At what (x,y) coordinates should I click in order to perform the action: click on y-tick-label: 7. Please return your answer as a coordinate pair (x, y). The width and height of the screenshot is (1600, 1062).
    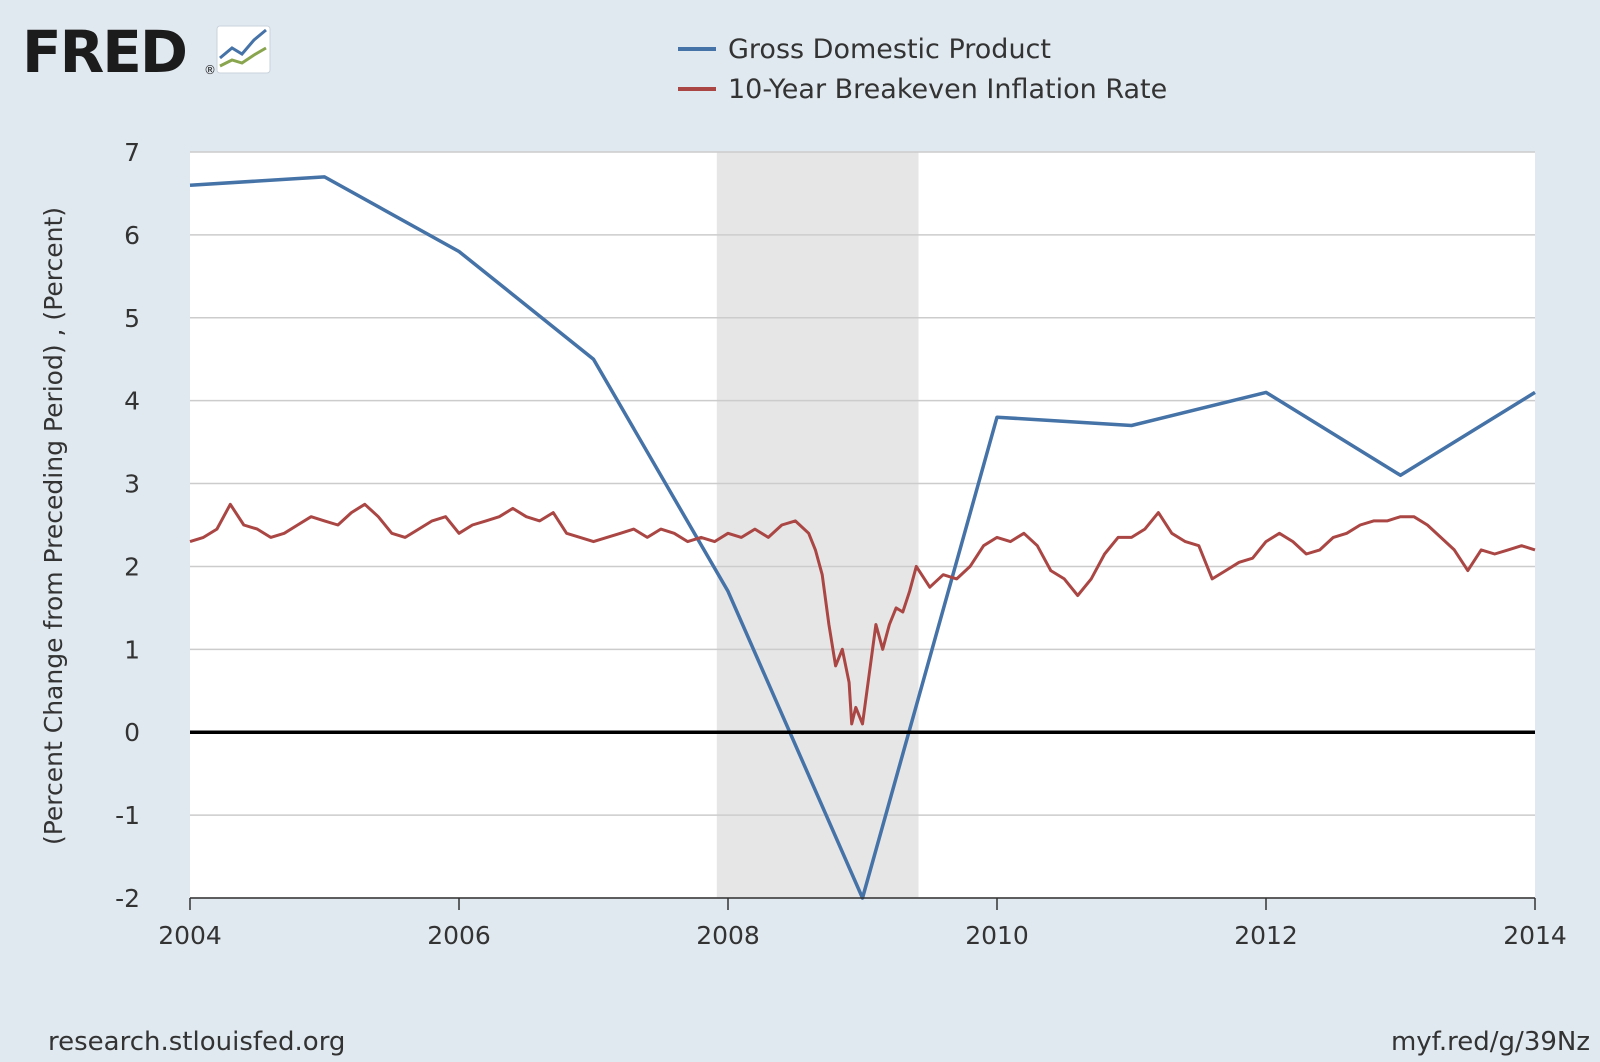
    Looking at the image, I should click on (132, 152).